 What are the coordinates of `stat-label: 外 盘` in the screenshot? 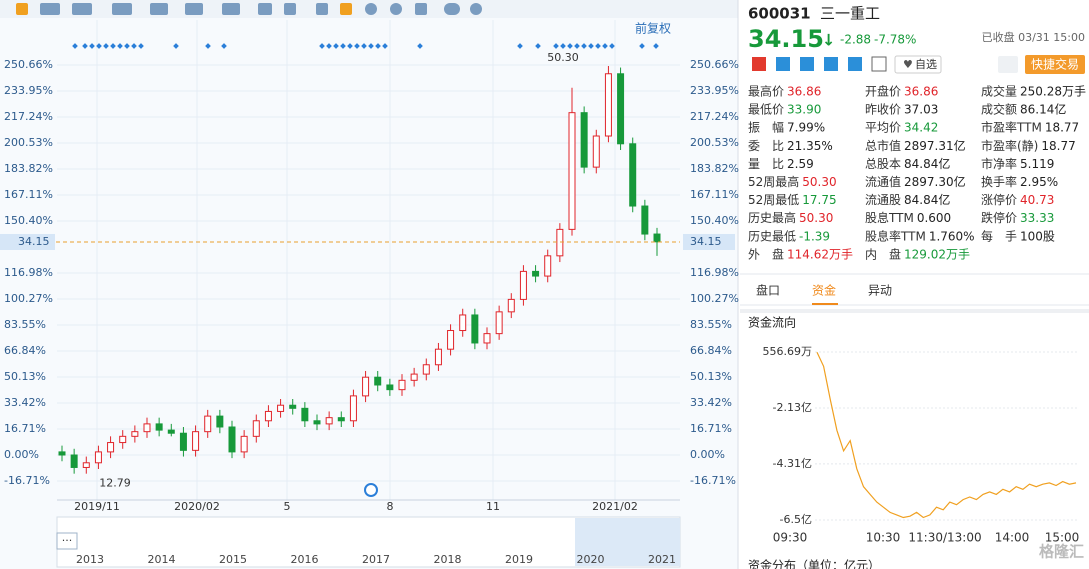 It's located at (766, 253).